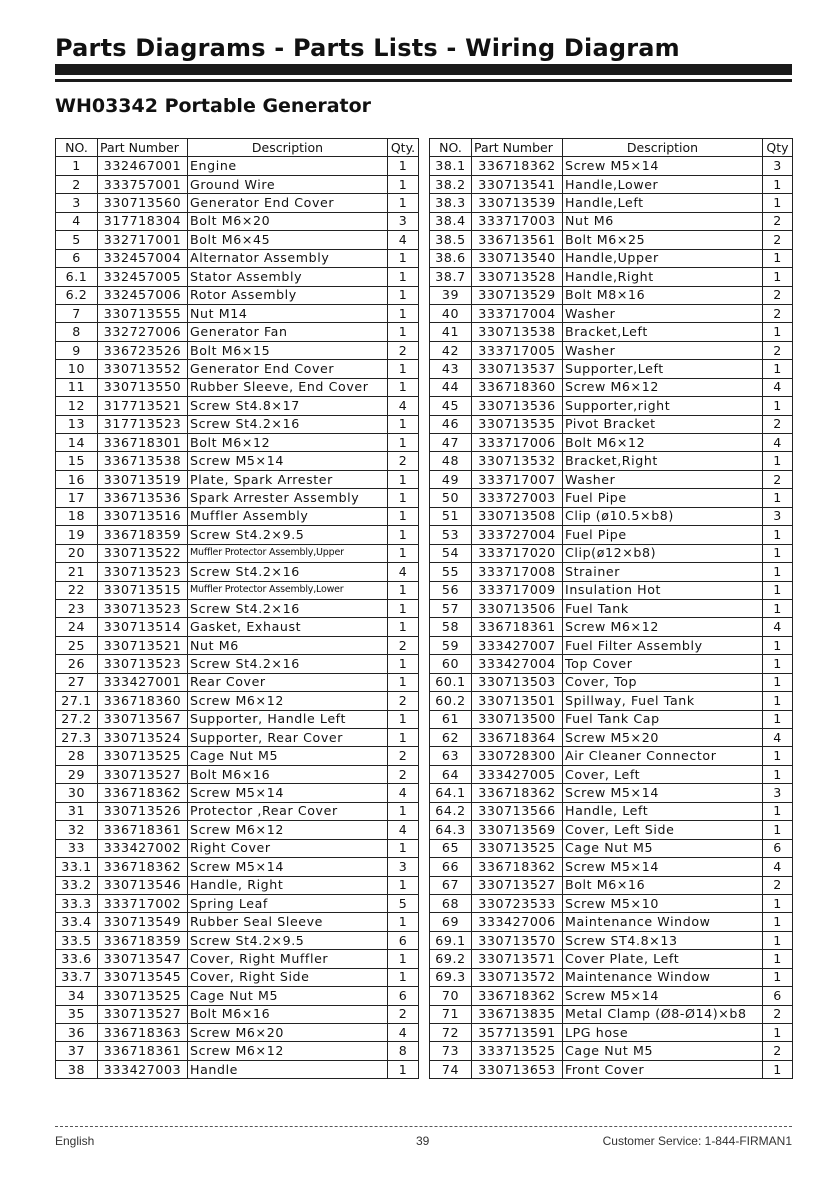 The height and width of the screenshot is (1191, 840). What do you see at coordinates (287, 295) in the screenshot?
I see `description: Rotor Assembly` at bounding box center [287, 295].